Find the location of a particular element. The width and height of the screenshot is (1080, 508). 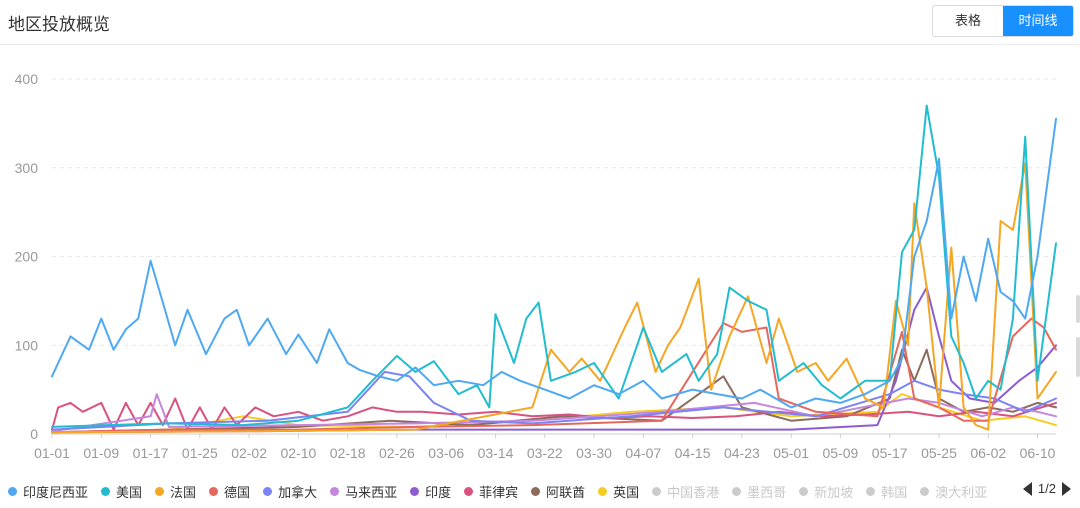

scroll-handle-upper is located at coordinates (1078, 309).